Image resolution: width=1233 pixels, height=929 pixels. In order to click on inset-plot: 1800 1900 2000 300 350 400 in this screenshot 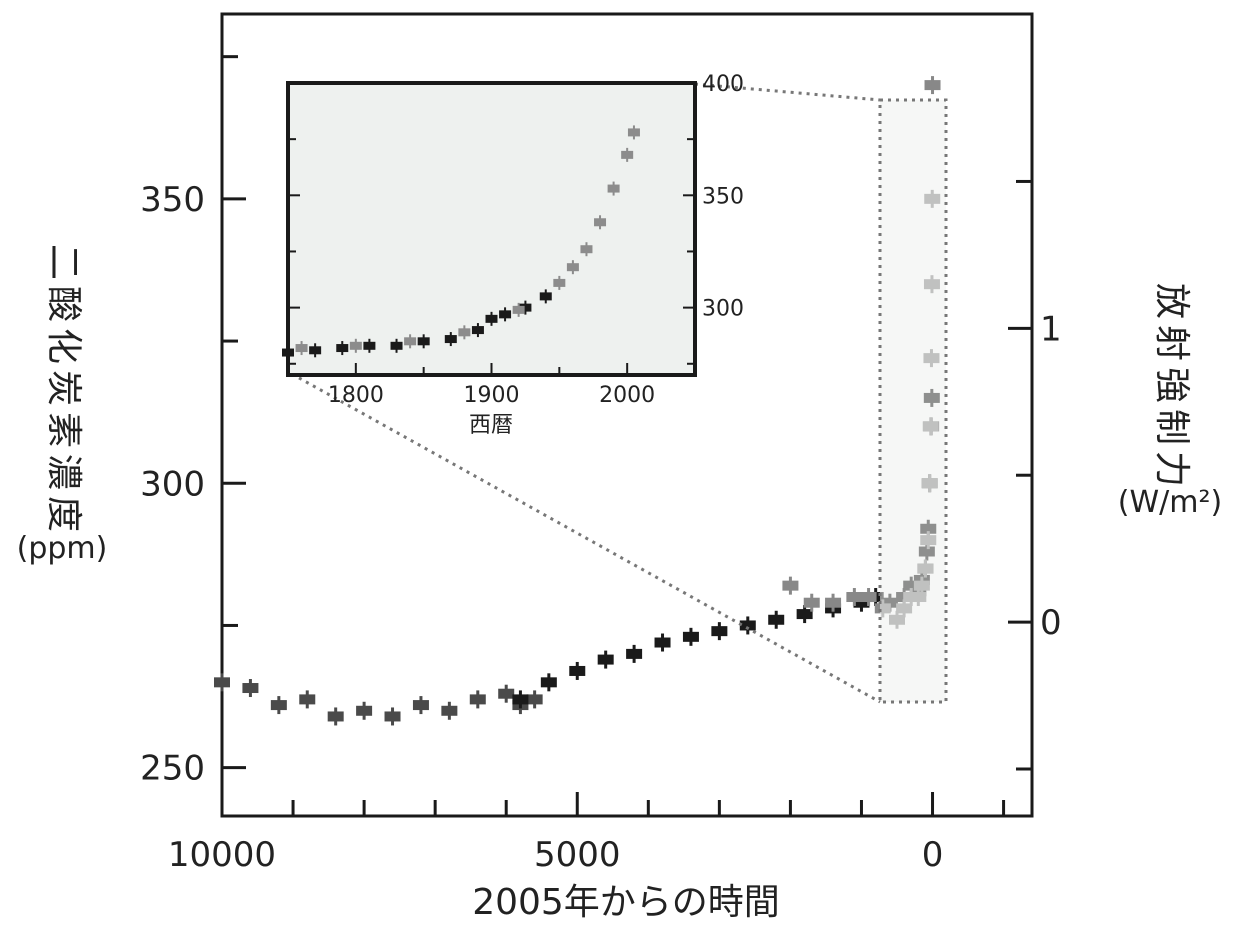, I will do `click(513, 240)`.